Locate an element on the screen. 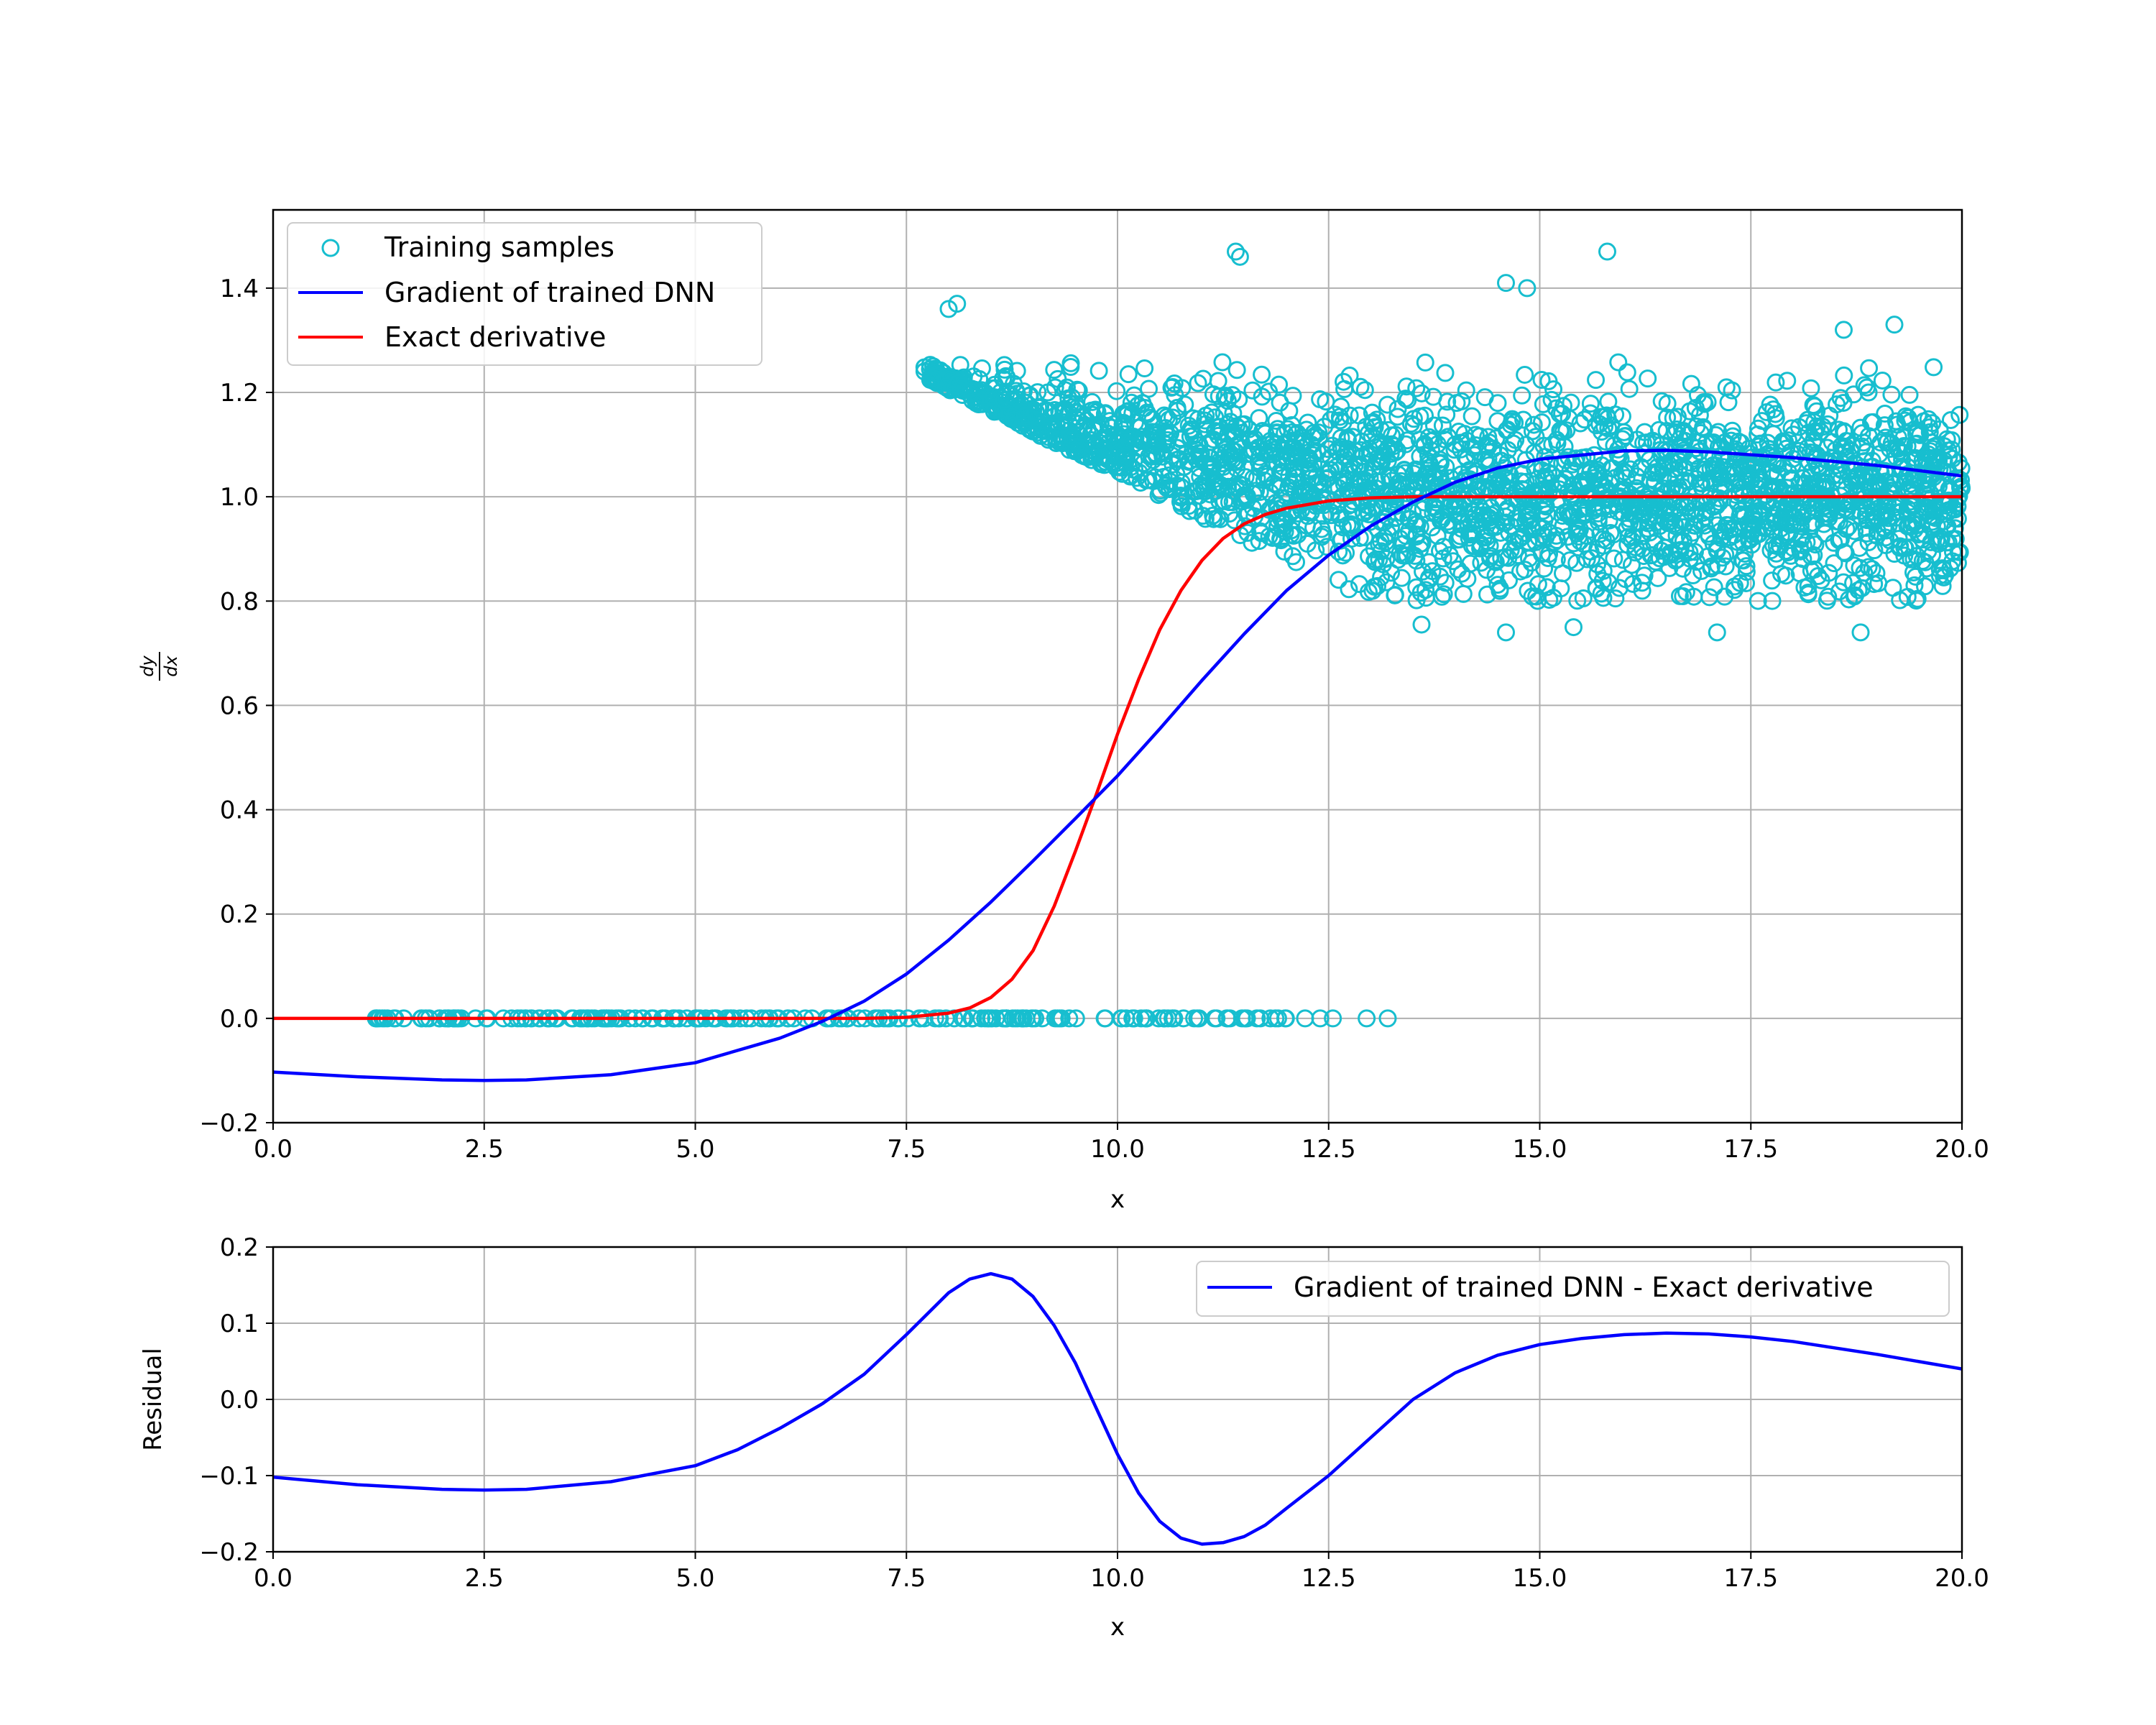  top-xtick-label: 10.0 is located at coordinates (1117, 1149).